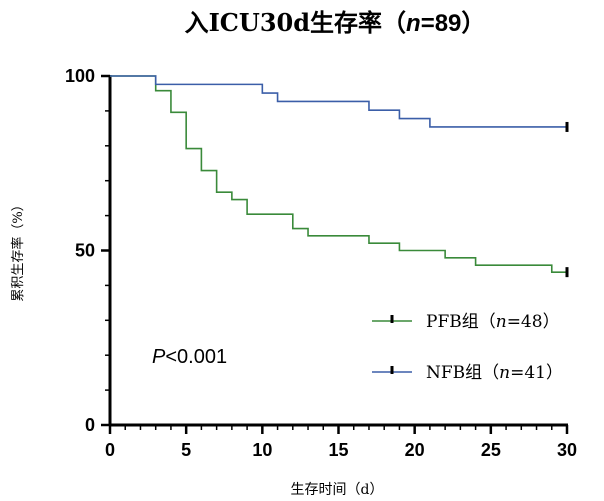  Describe the element at coordinates (110, 450) in the screenshot. I see `x-tick-label: 0` at that location.